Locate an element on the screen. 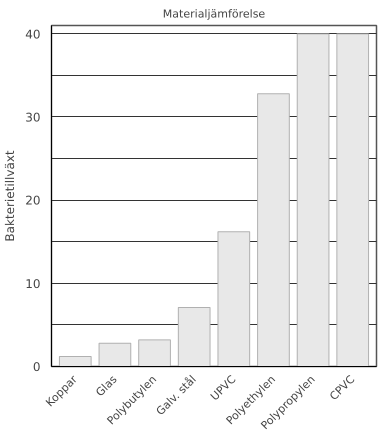  y-axis-title: Bakterietillväxt is located at coordinates (10, 196).